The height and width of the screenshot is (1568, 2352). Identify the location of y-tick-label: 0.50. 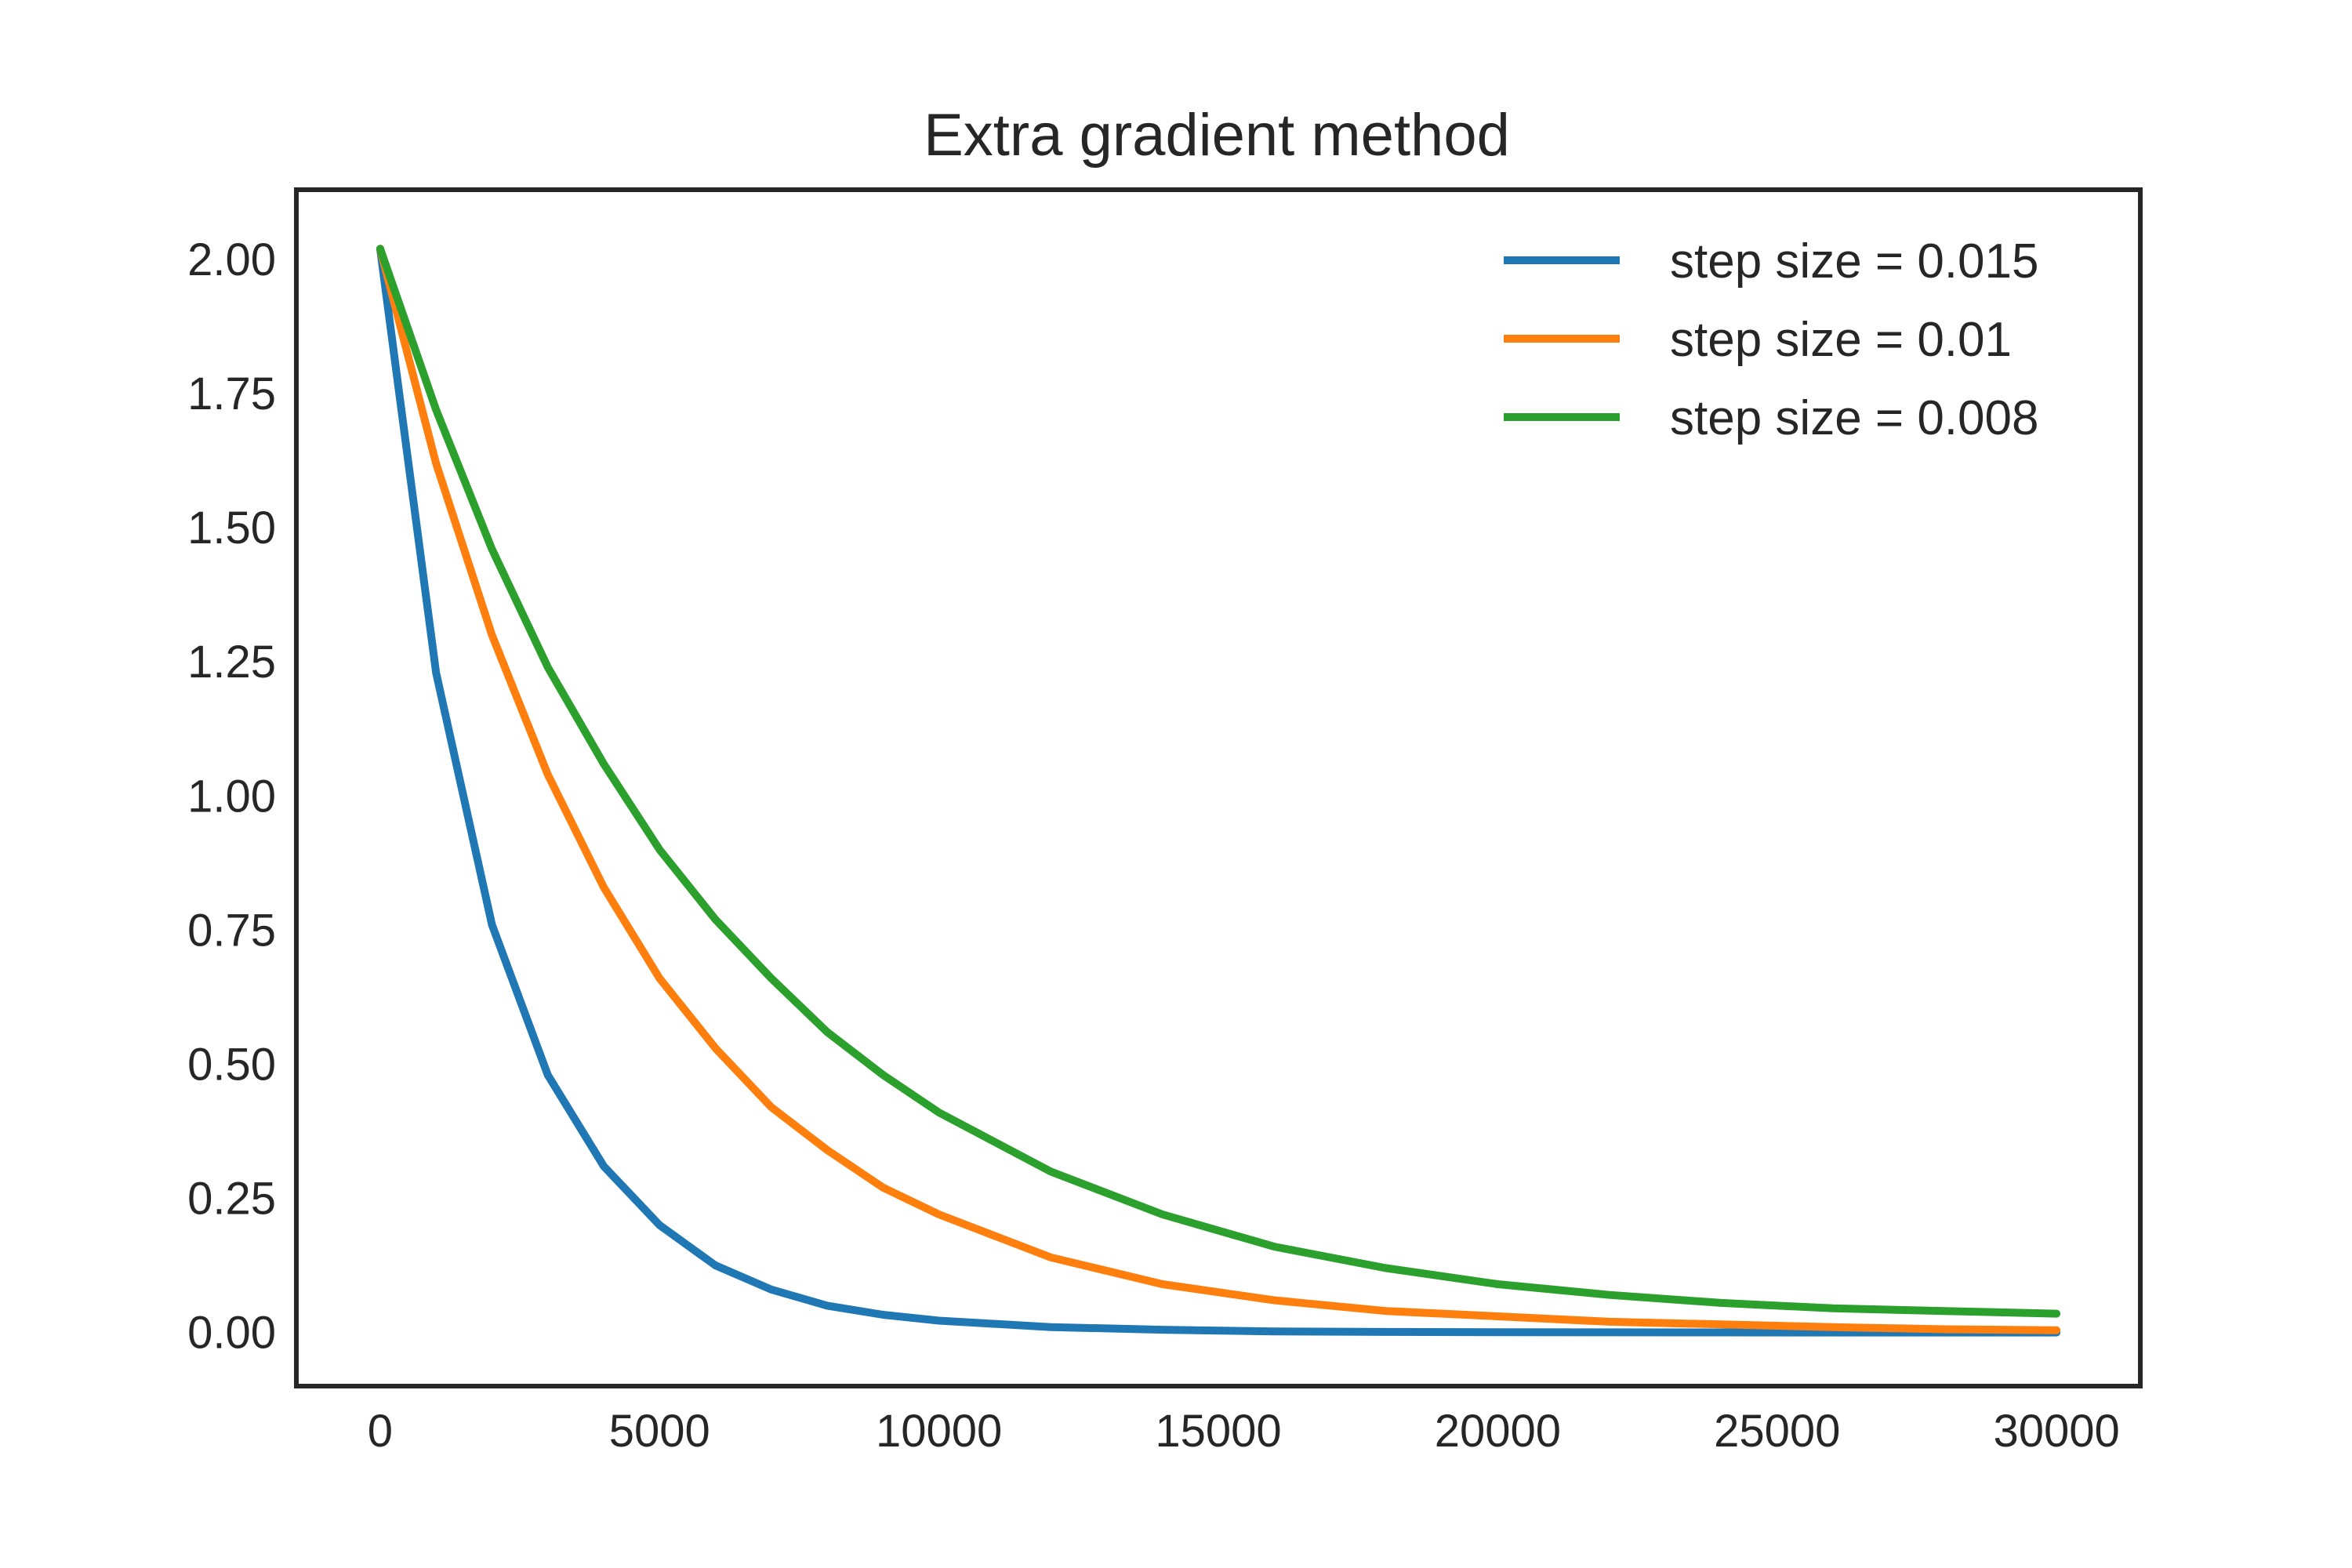
(231, 1064).